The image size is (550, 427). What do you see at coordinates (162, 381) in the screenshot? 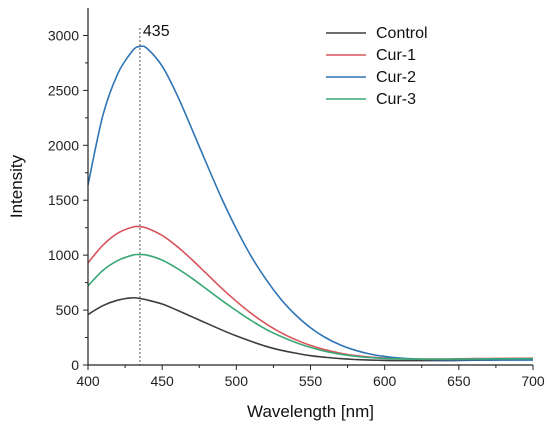
I see `x-tick-label: 450` at bounding box center [162, 381].